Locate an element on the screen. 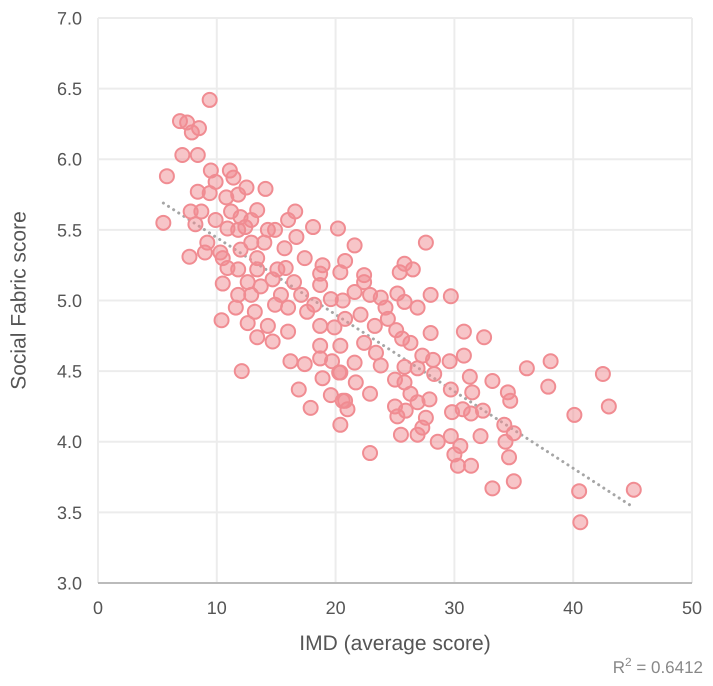 This screenshot has height=686, width=713. y-tick-label: 6.0 is located at coordinates (69, 160).